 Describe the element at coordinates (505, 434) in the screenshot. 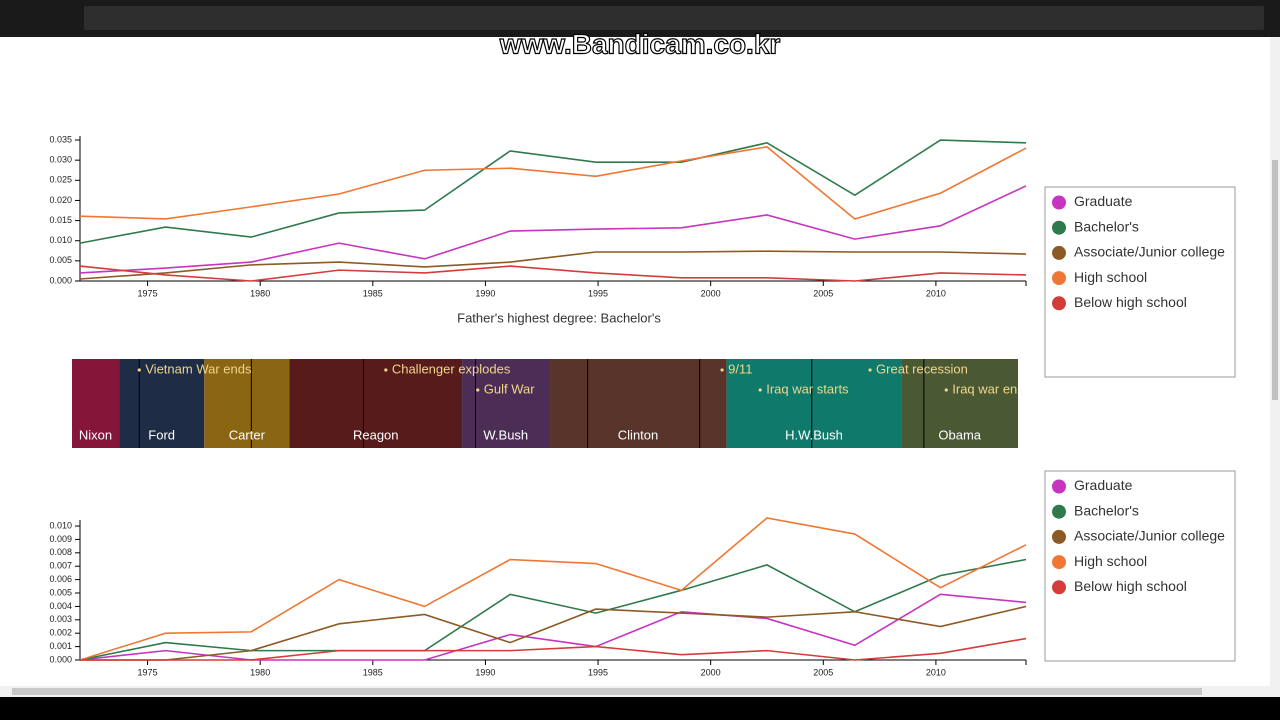

I see `president-name: W.Bush` at that location.